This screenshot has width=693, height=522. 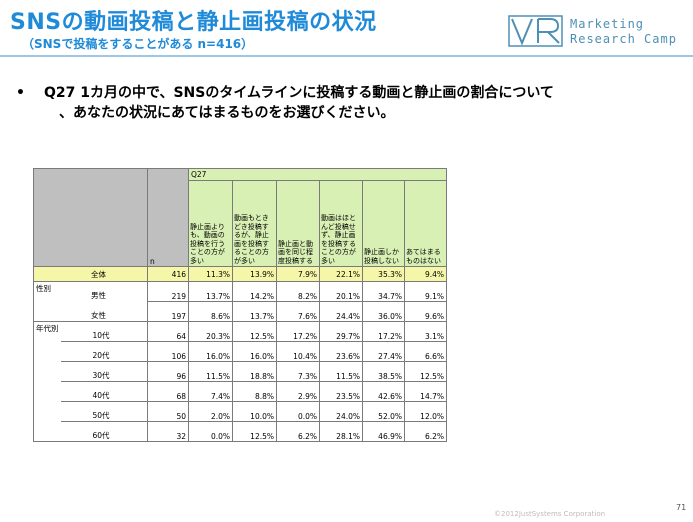 What do you see at coordinates (138, 44) in the screenshot?
I see `slide-subtitle: （SNSで投稿をすることがある n=416）` at bounding box center [138, 44].